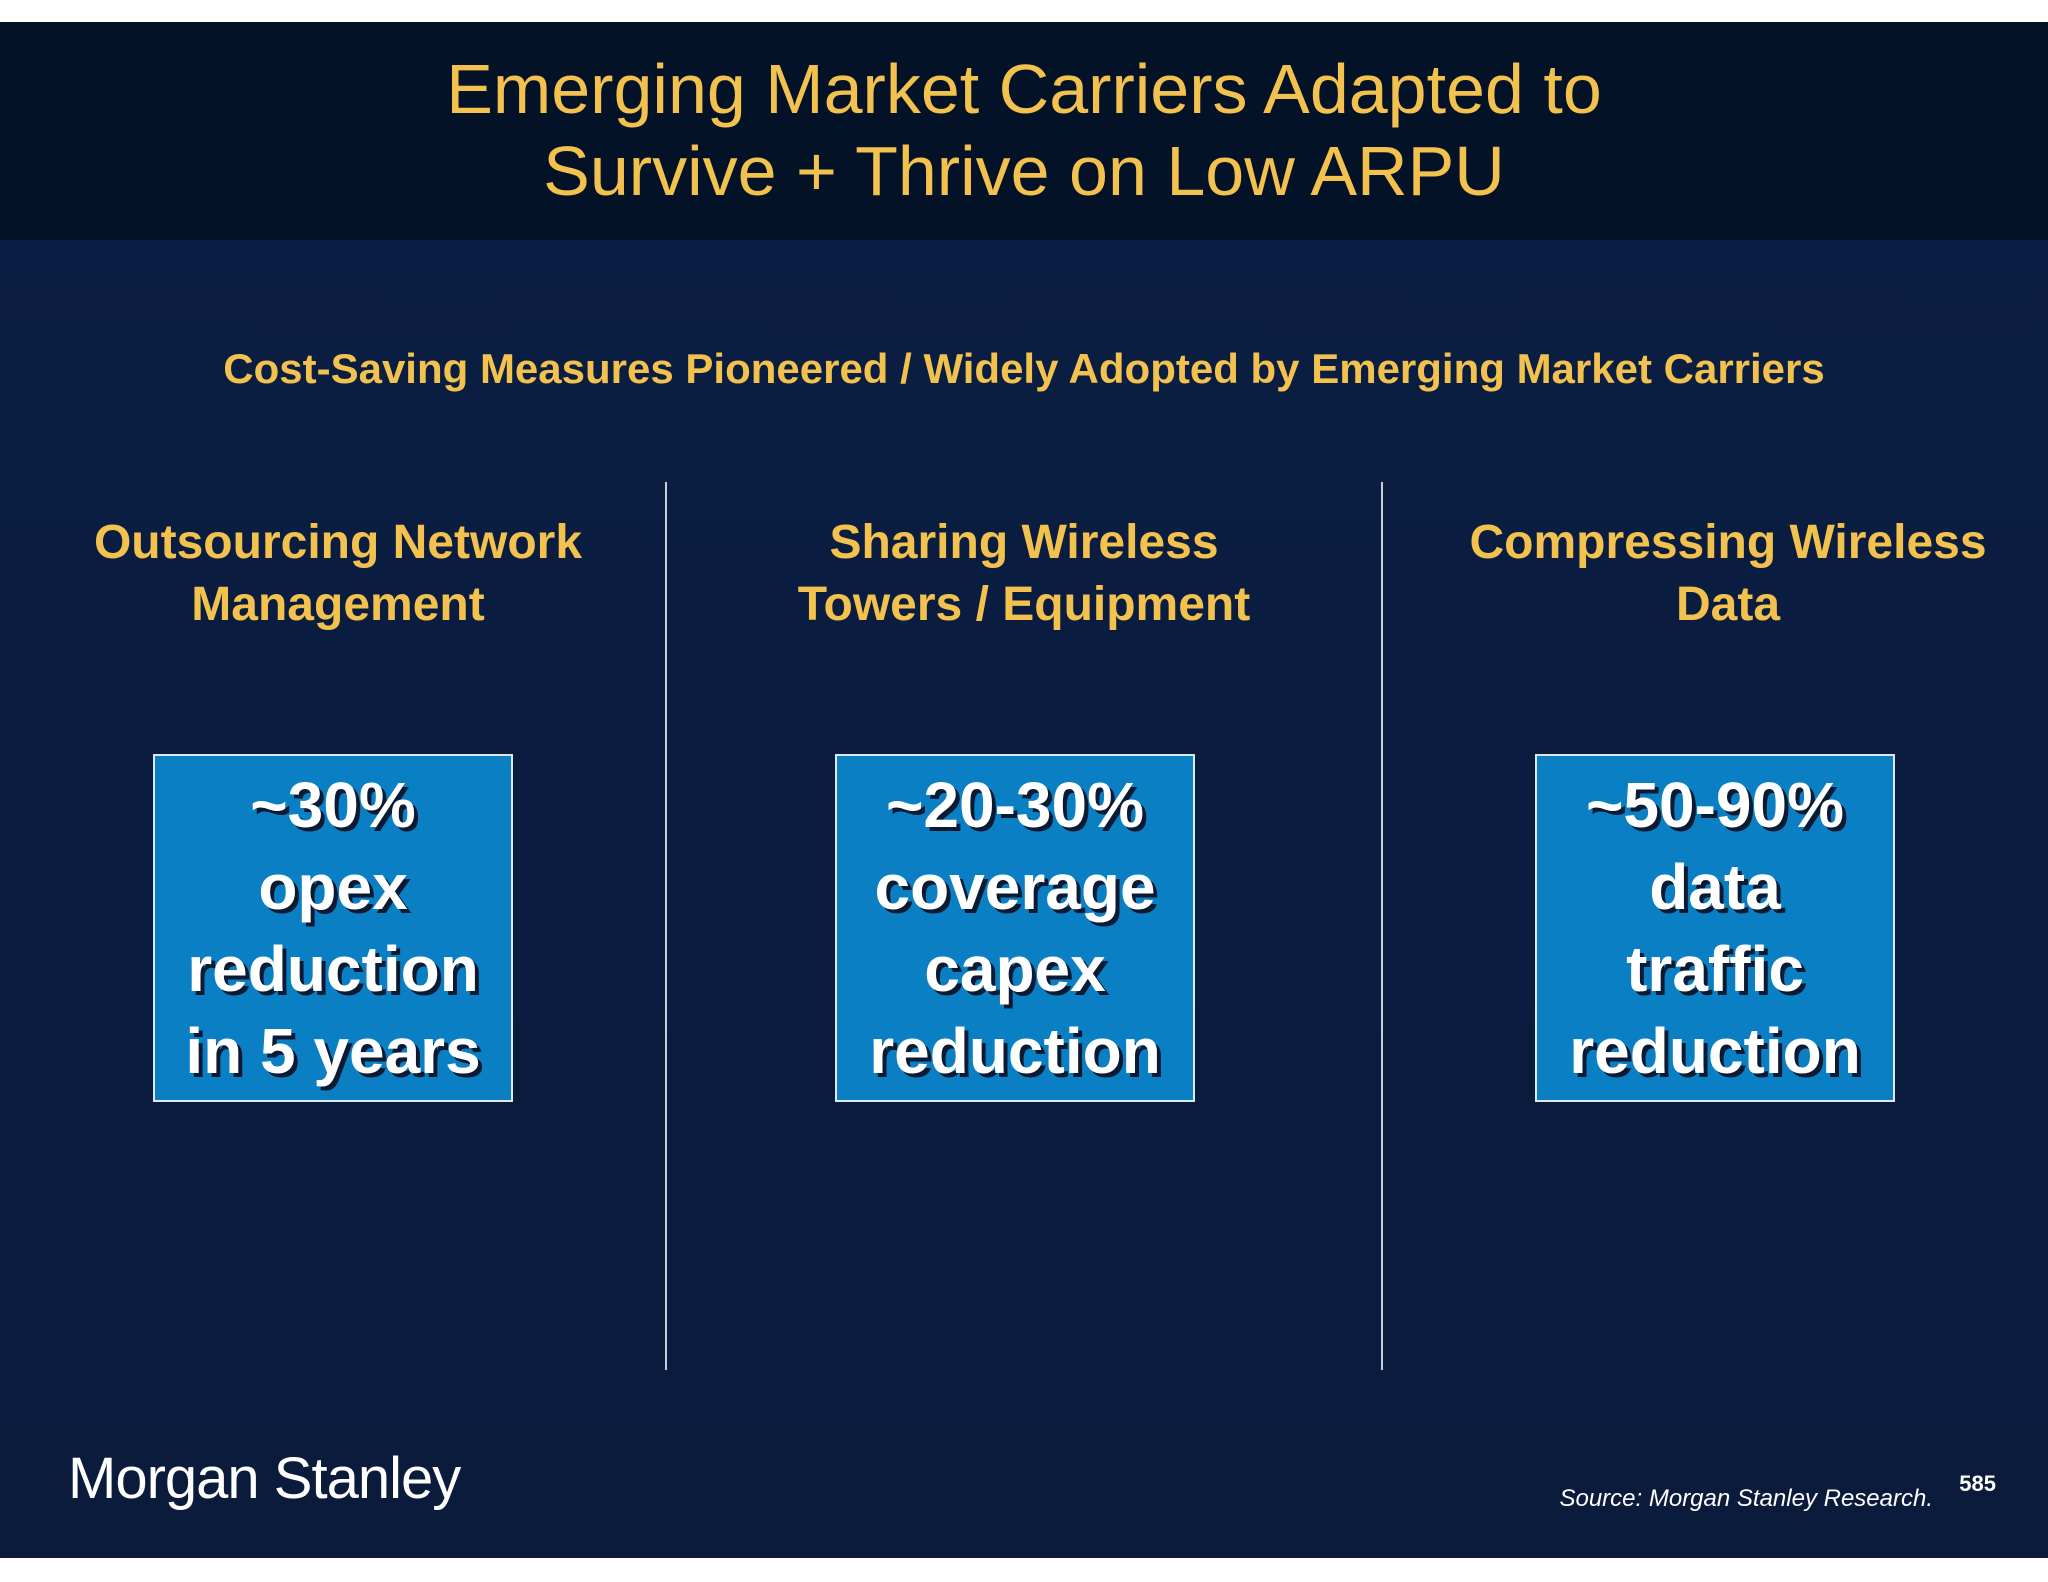 This screenshot has height=1582, width=2048. Describe the element at coordinates (1746, 1498) in the screenshot. I see `source-note: Source: Morgan Stanley Research.` at that location.